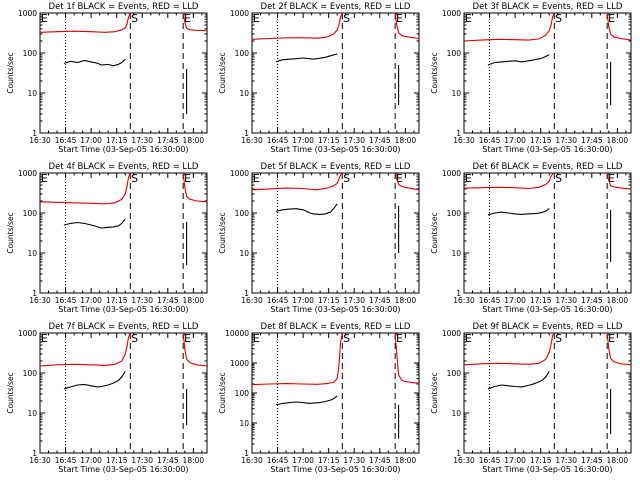  Describe the element at coordinates (336, 167) in the screenshot. I see `panel-title: Det 5f BLACK = Events, RED = LLD` at that location.